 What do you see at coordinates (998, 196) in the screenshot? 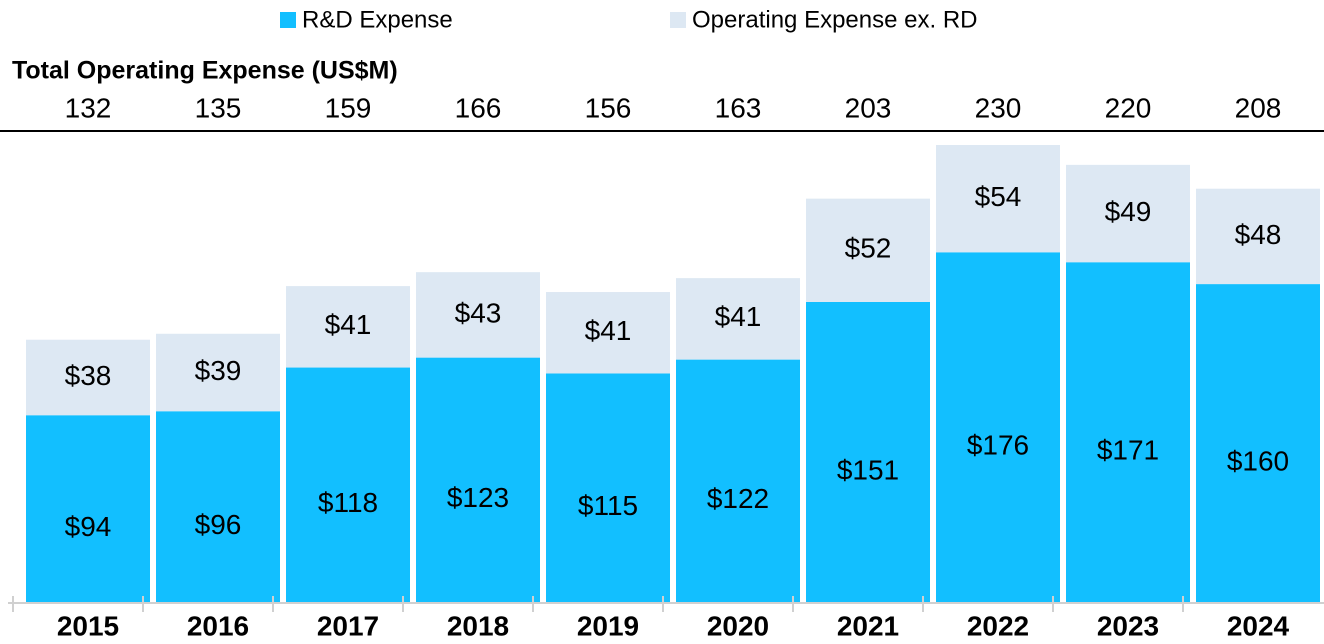
I see `value-label: $54` at bounding box center [998, 196].